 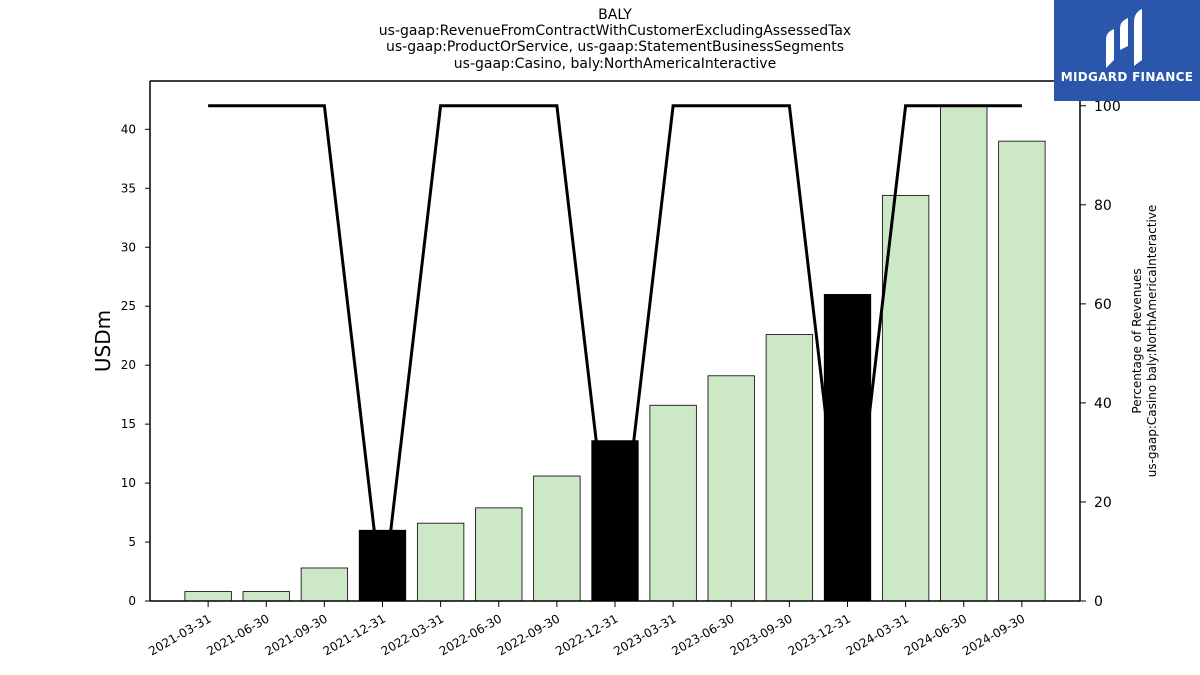 What do you see at coordinates (237, 634) in the screenshot?
I see `x-tick-label: 2021-06-30` at bounding box center [237, 634].